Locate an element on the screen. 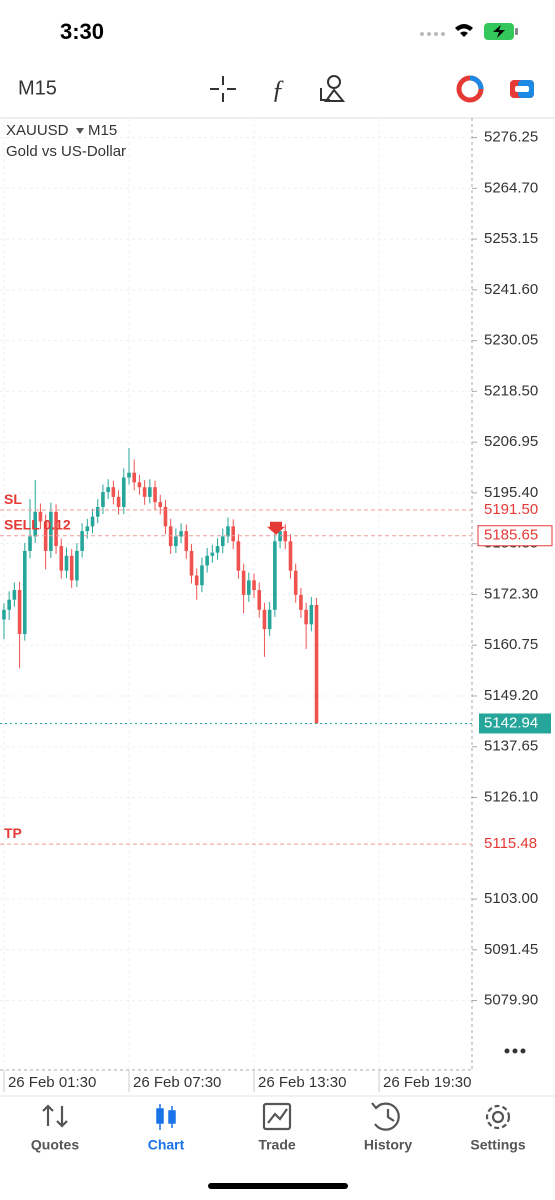 This screenshot has width=555, height=1200. signal-dots is located at coordinates (432, 34).